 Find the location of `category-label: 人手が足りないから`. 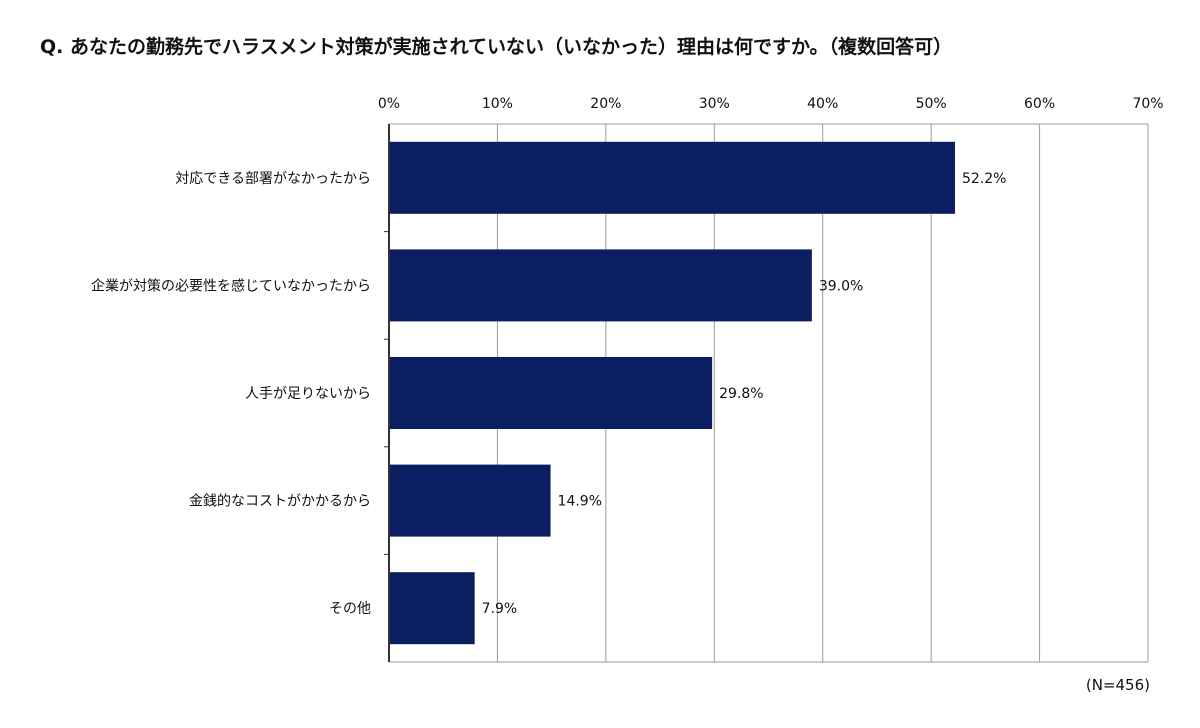

category-label: 人手が足りないから is located at coordinates (308, 394).